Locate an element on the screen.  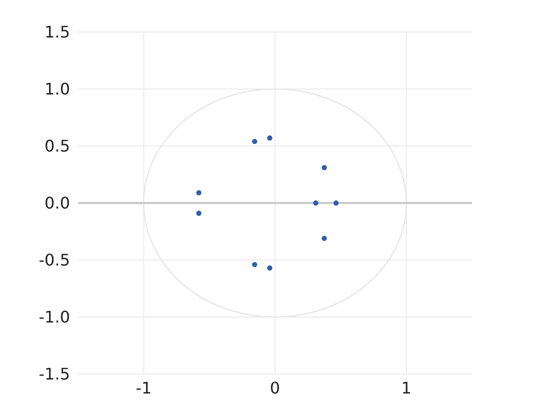
x-tick-label: 1 is located at coordinates (406, 388).